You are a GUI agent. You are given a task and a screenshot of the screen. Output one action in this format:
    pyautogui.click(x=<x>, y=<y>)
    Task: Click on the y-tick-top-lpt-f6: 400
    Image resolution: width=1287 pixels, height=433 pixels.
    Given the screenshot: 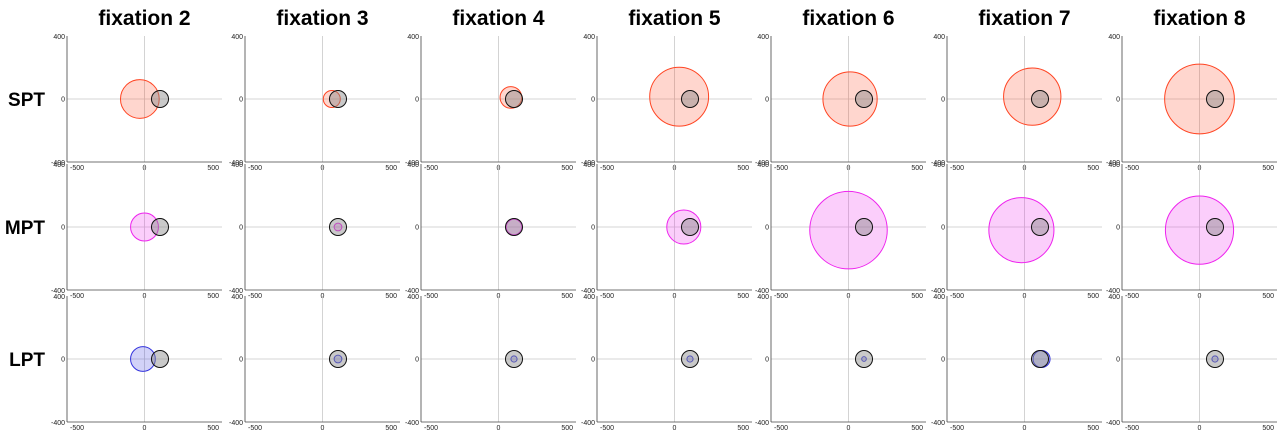 What is the action you would take?
    pyautogui.click(x=763, y=297)
    